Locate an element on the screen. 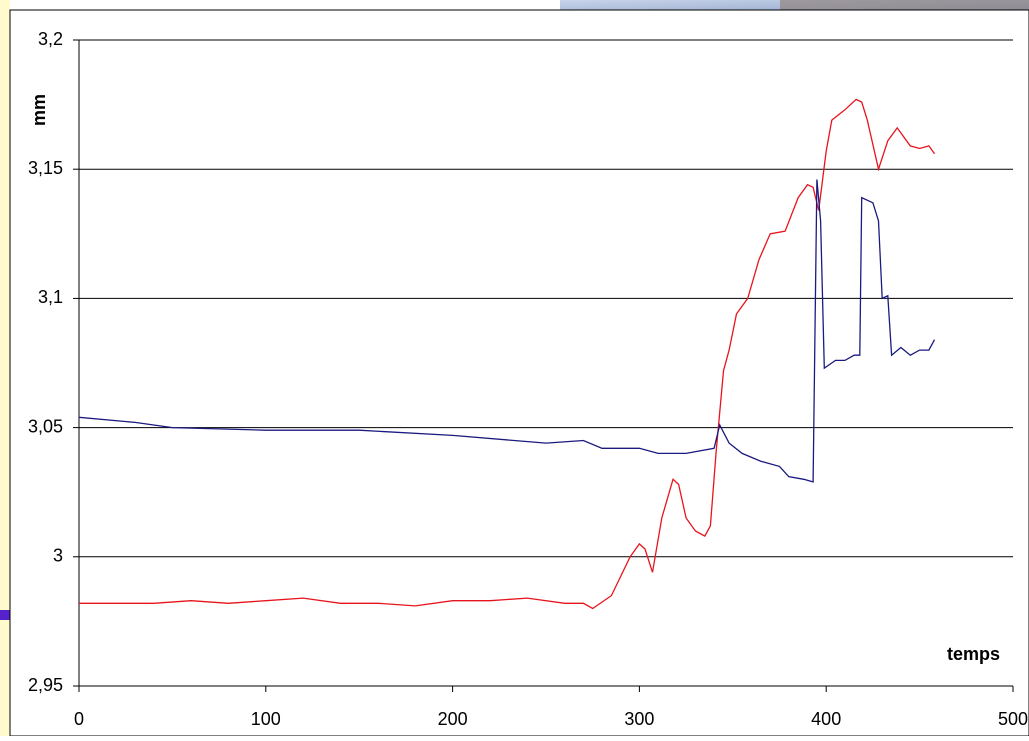 The height and width of the screenshot is (741, 1029). y-tick-label: 3 is located at coordinates (58, 556).